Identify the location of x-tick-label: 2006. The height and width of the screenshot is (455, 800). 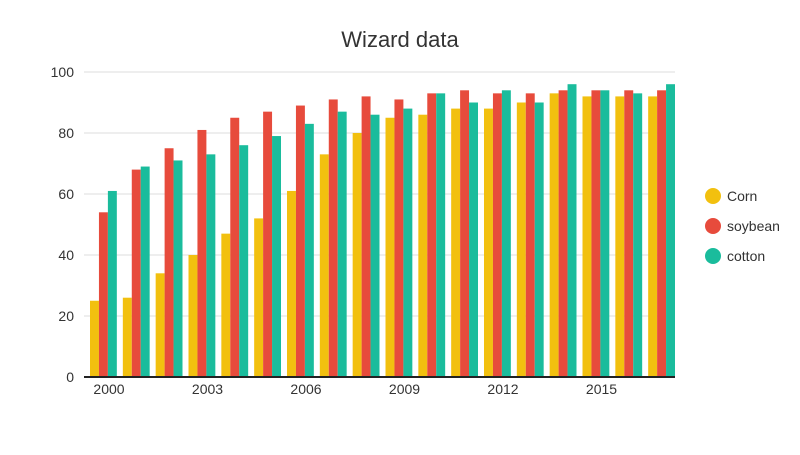
(305, 389).